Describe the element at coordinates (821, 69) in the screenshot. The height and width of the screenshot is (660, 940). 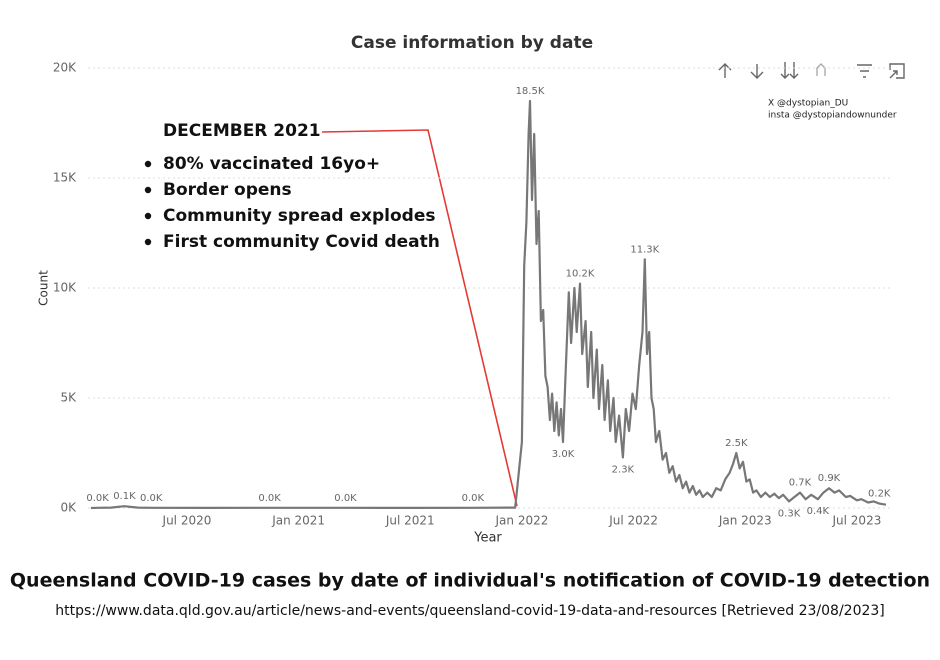
I see `icon-drill` at that location.